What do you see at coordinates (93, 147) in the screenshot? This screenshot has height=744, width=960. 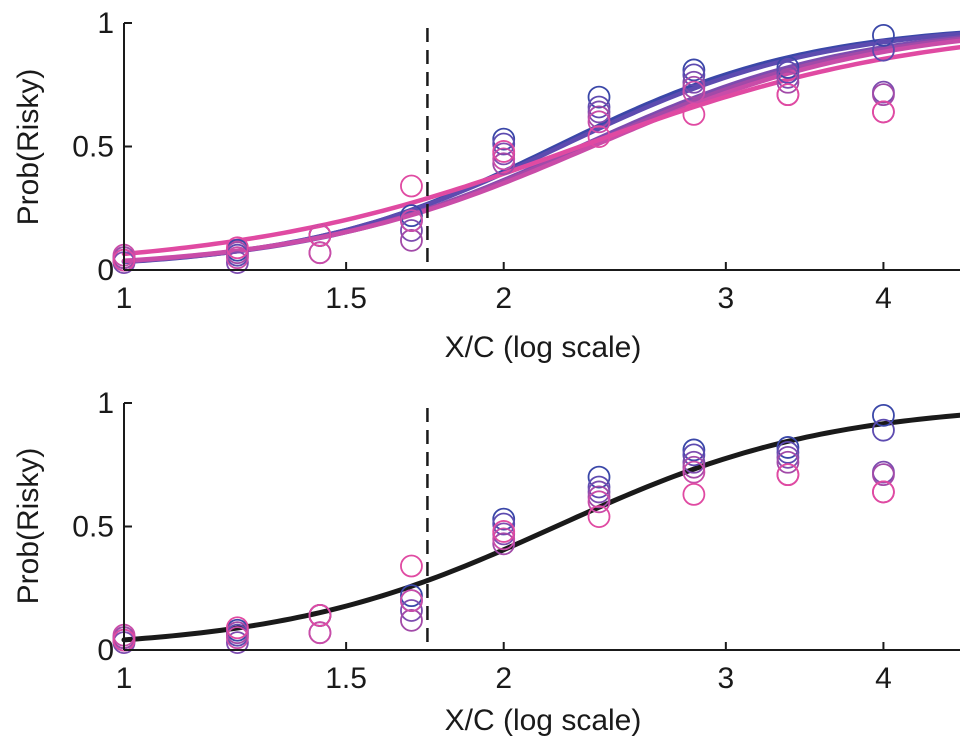 I see `y-tick-label: 0.5` at bounding box center [93, 147].